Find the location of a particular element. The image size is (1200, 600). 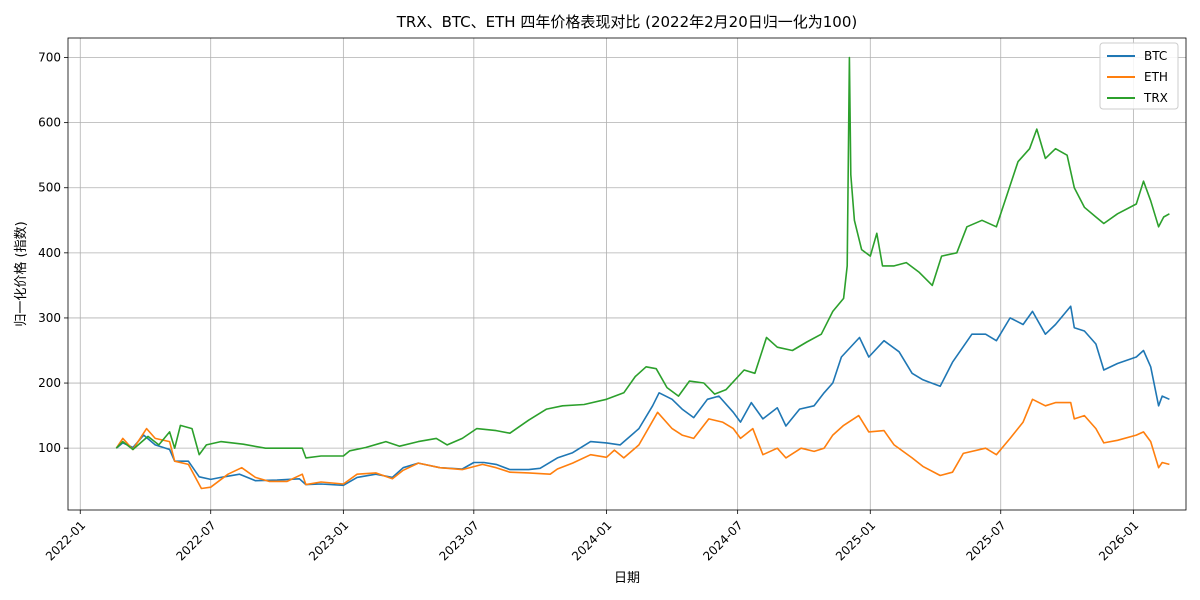

legend-box is located at coordinates (1139, 76).